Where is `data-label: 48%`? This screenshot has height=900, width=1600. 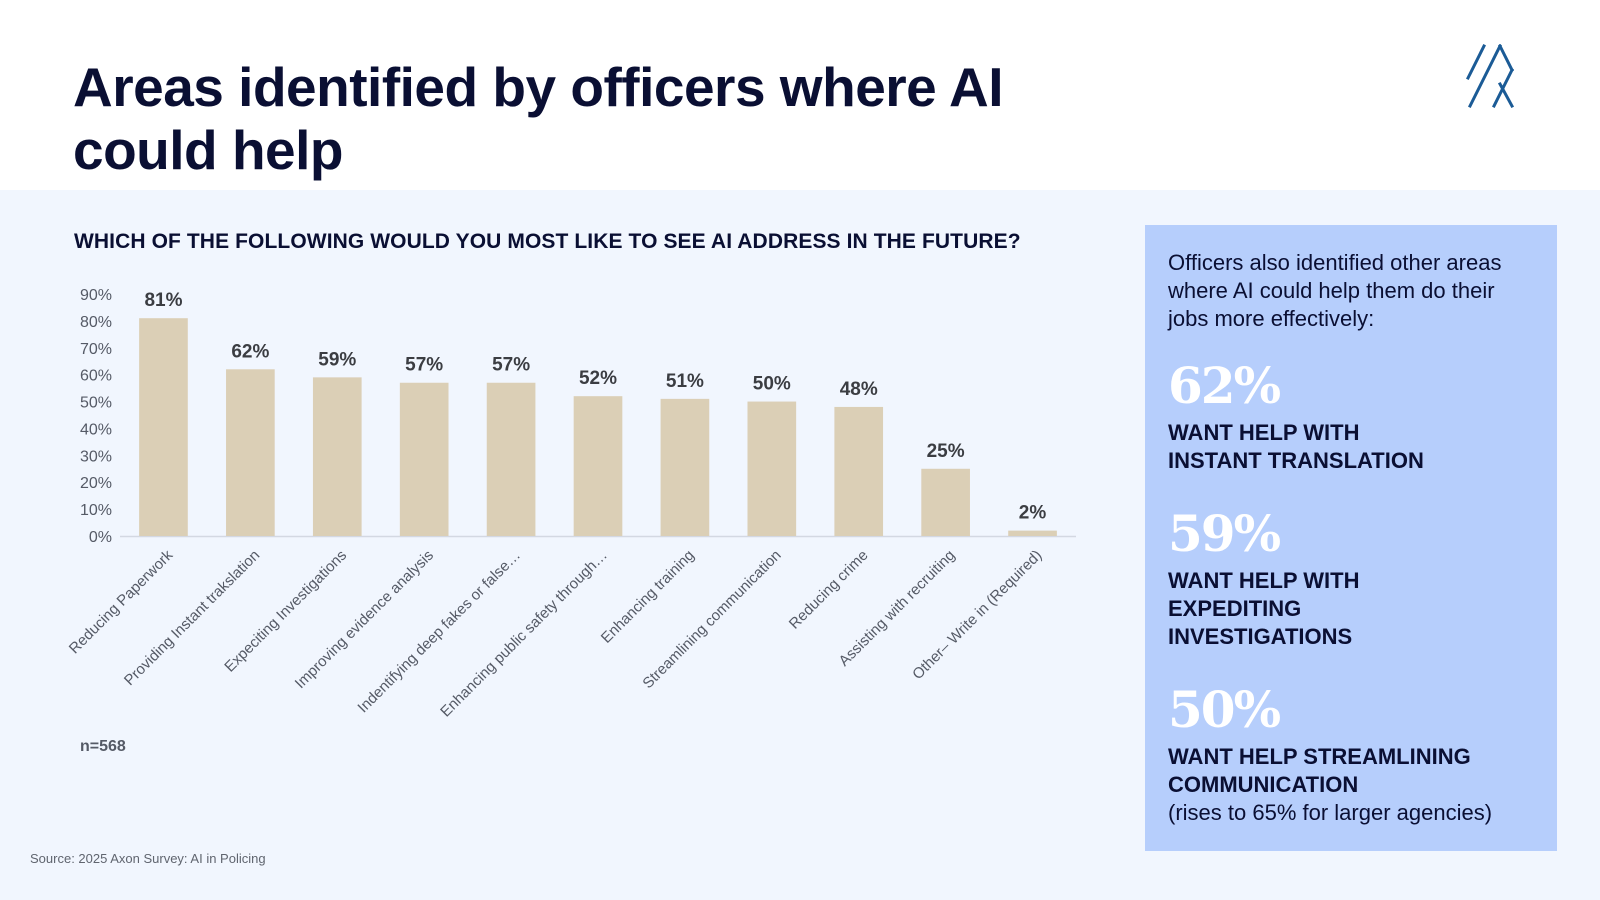 data-label: 48% is located at coordinates (859, 389).